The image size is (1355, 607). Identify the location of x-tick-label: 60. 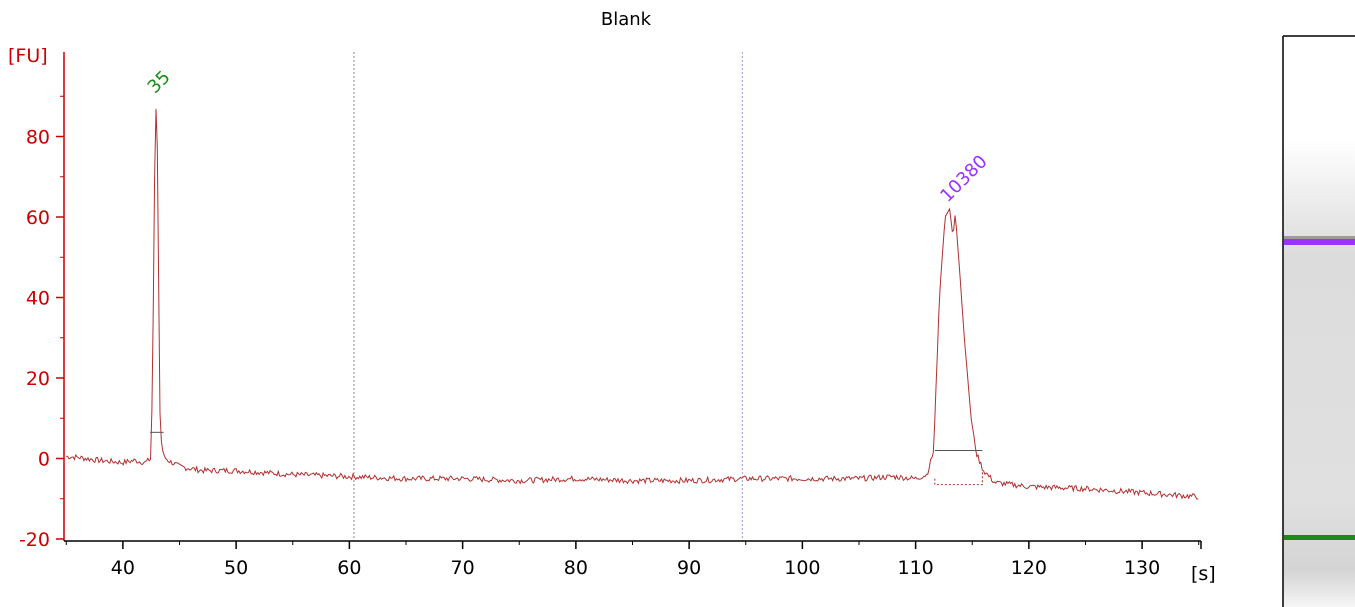
(349, 568).